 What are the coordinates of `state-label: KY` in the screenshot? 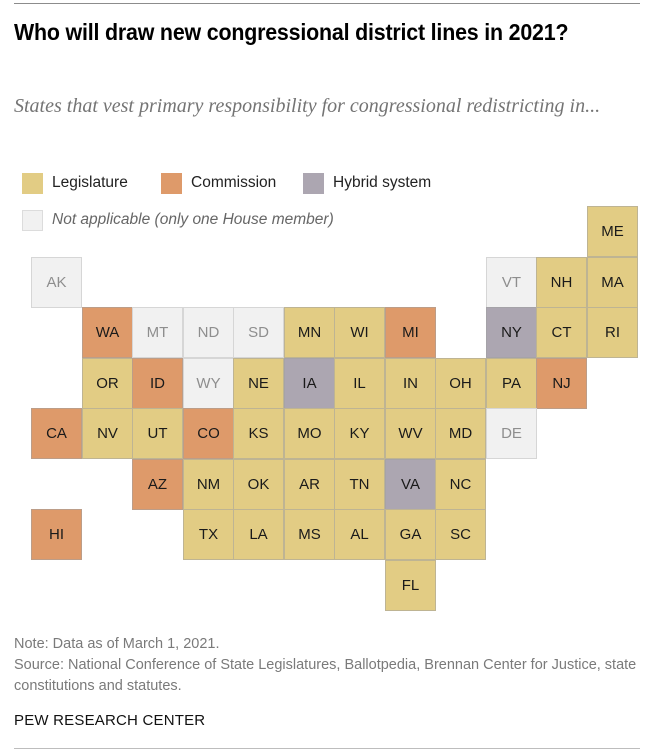 It's located at (359, 433).